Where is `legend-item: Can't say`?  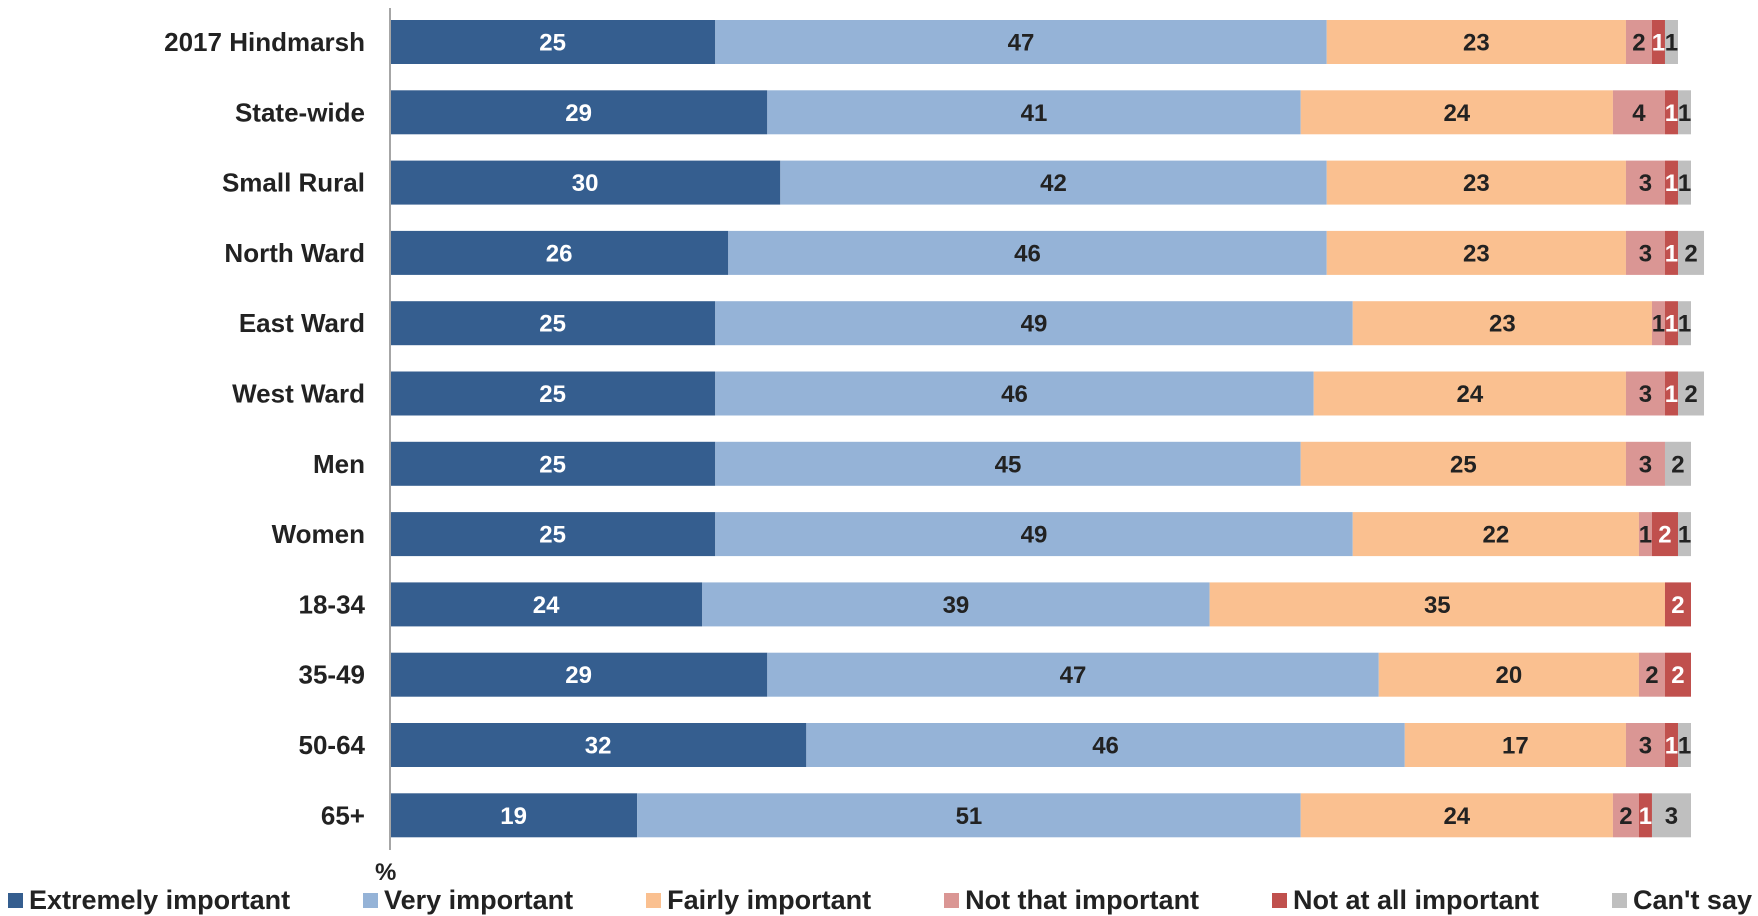
legend-item: Can't say is located at coordinates (1682, 900).